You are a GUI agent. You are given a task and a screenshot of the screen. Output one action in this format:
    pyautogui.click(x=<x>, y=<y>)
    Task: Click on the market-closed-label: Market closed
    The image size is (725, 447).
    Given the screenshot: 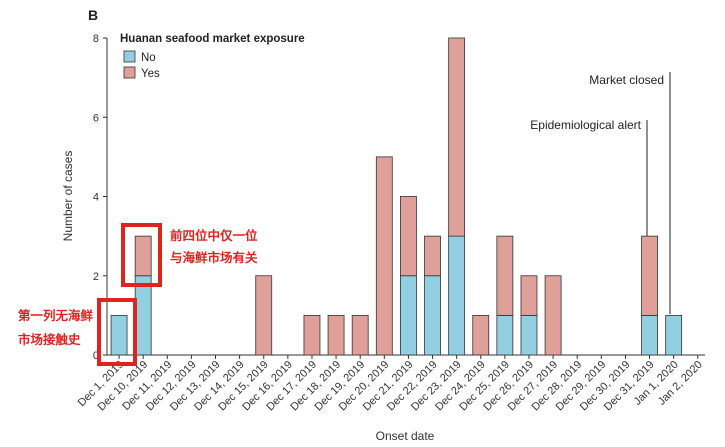 What is the action you would take?
    pyautogui.click(x=626, y=80)
    